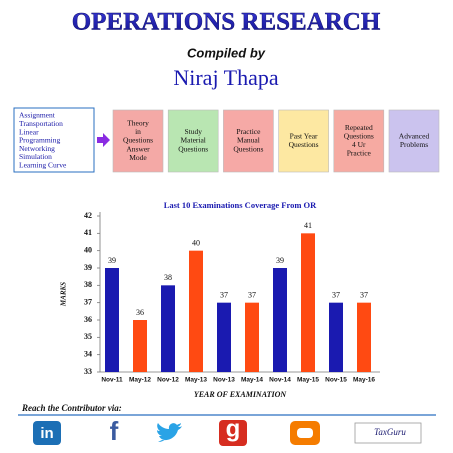 The image size is (453, 453). What do you see at coordinates (138, 148) in the screenshot?
I see `step-text: Answer` at bounding box center [138, 148].